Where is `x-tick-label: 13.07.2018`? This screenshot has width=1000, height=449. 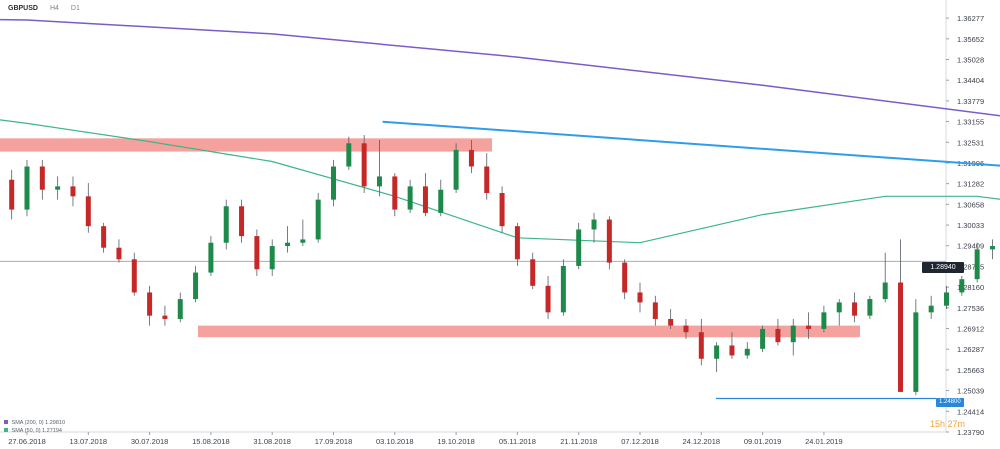 x-tick-label: 13.07.2018 is located at coordinates (89, 441).